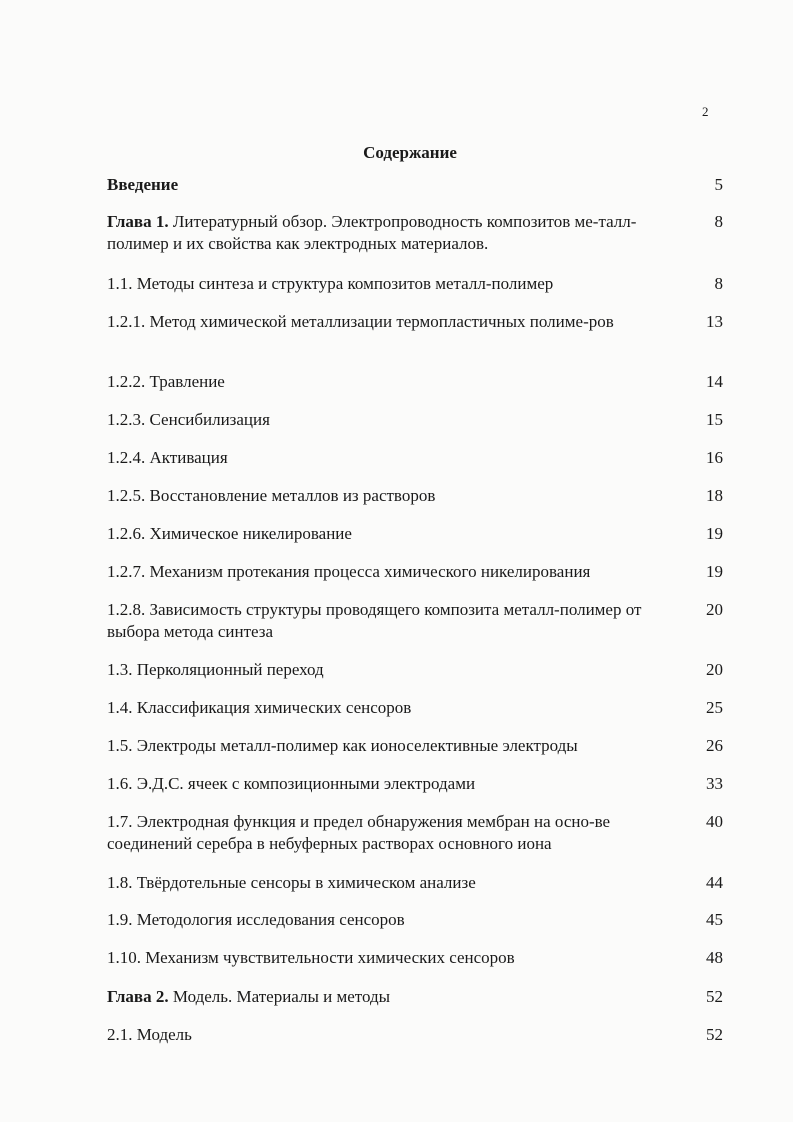  I want to click on toc-entry-page: 26, so click(714, 745).